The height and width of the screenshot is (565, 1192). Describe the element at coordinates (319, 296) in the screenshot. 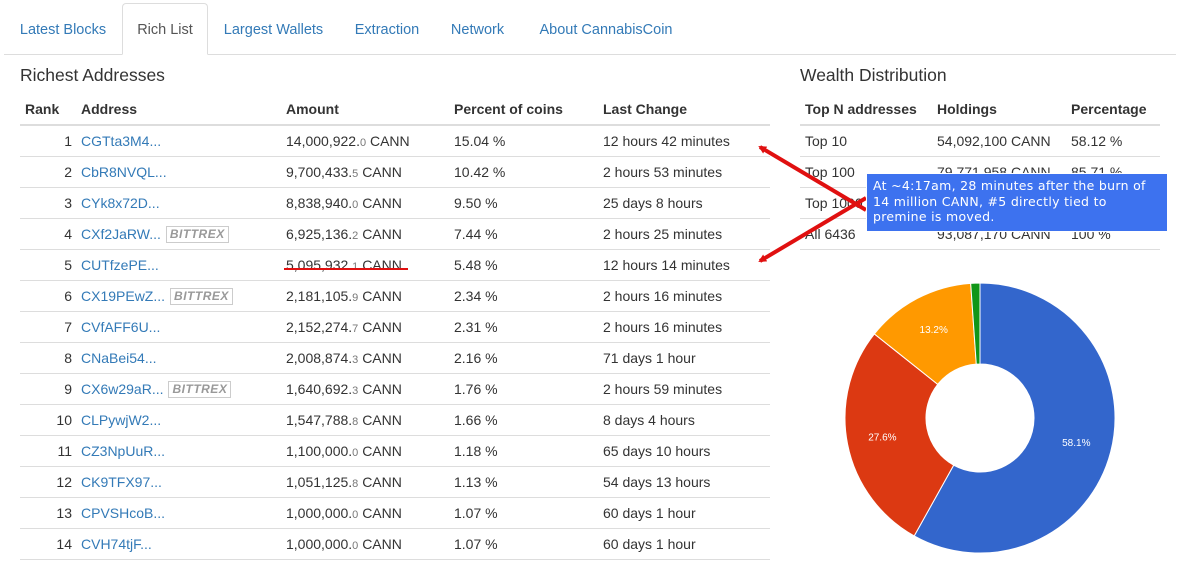

I see `amount-integer: 2,181,105.` at that location.